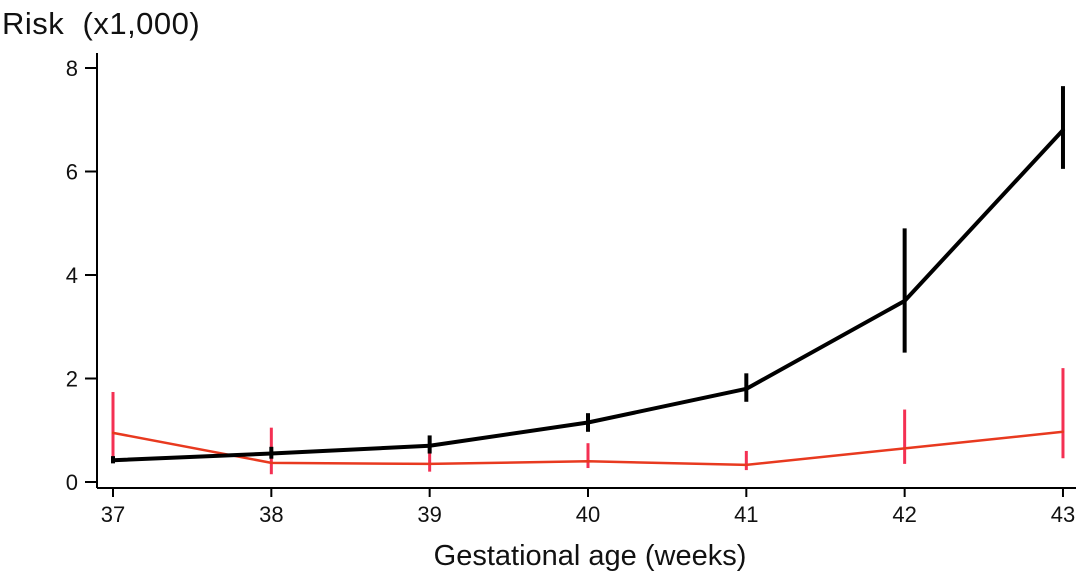 Image resolution: width=1080 pixels, height=581 pixels. I want to click on red-line, so click(588, 448).